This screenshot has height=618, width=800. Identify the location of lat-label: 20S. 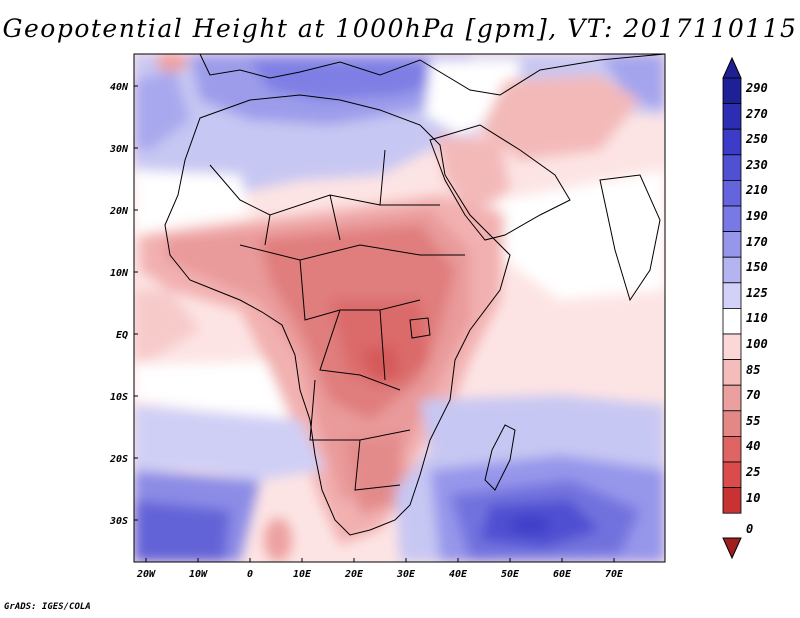
(118, 459).